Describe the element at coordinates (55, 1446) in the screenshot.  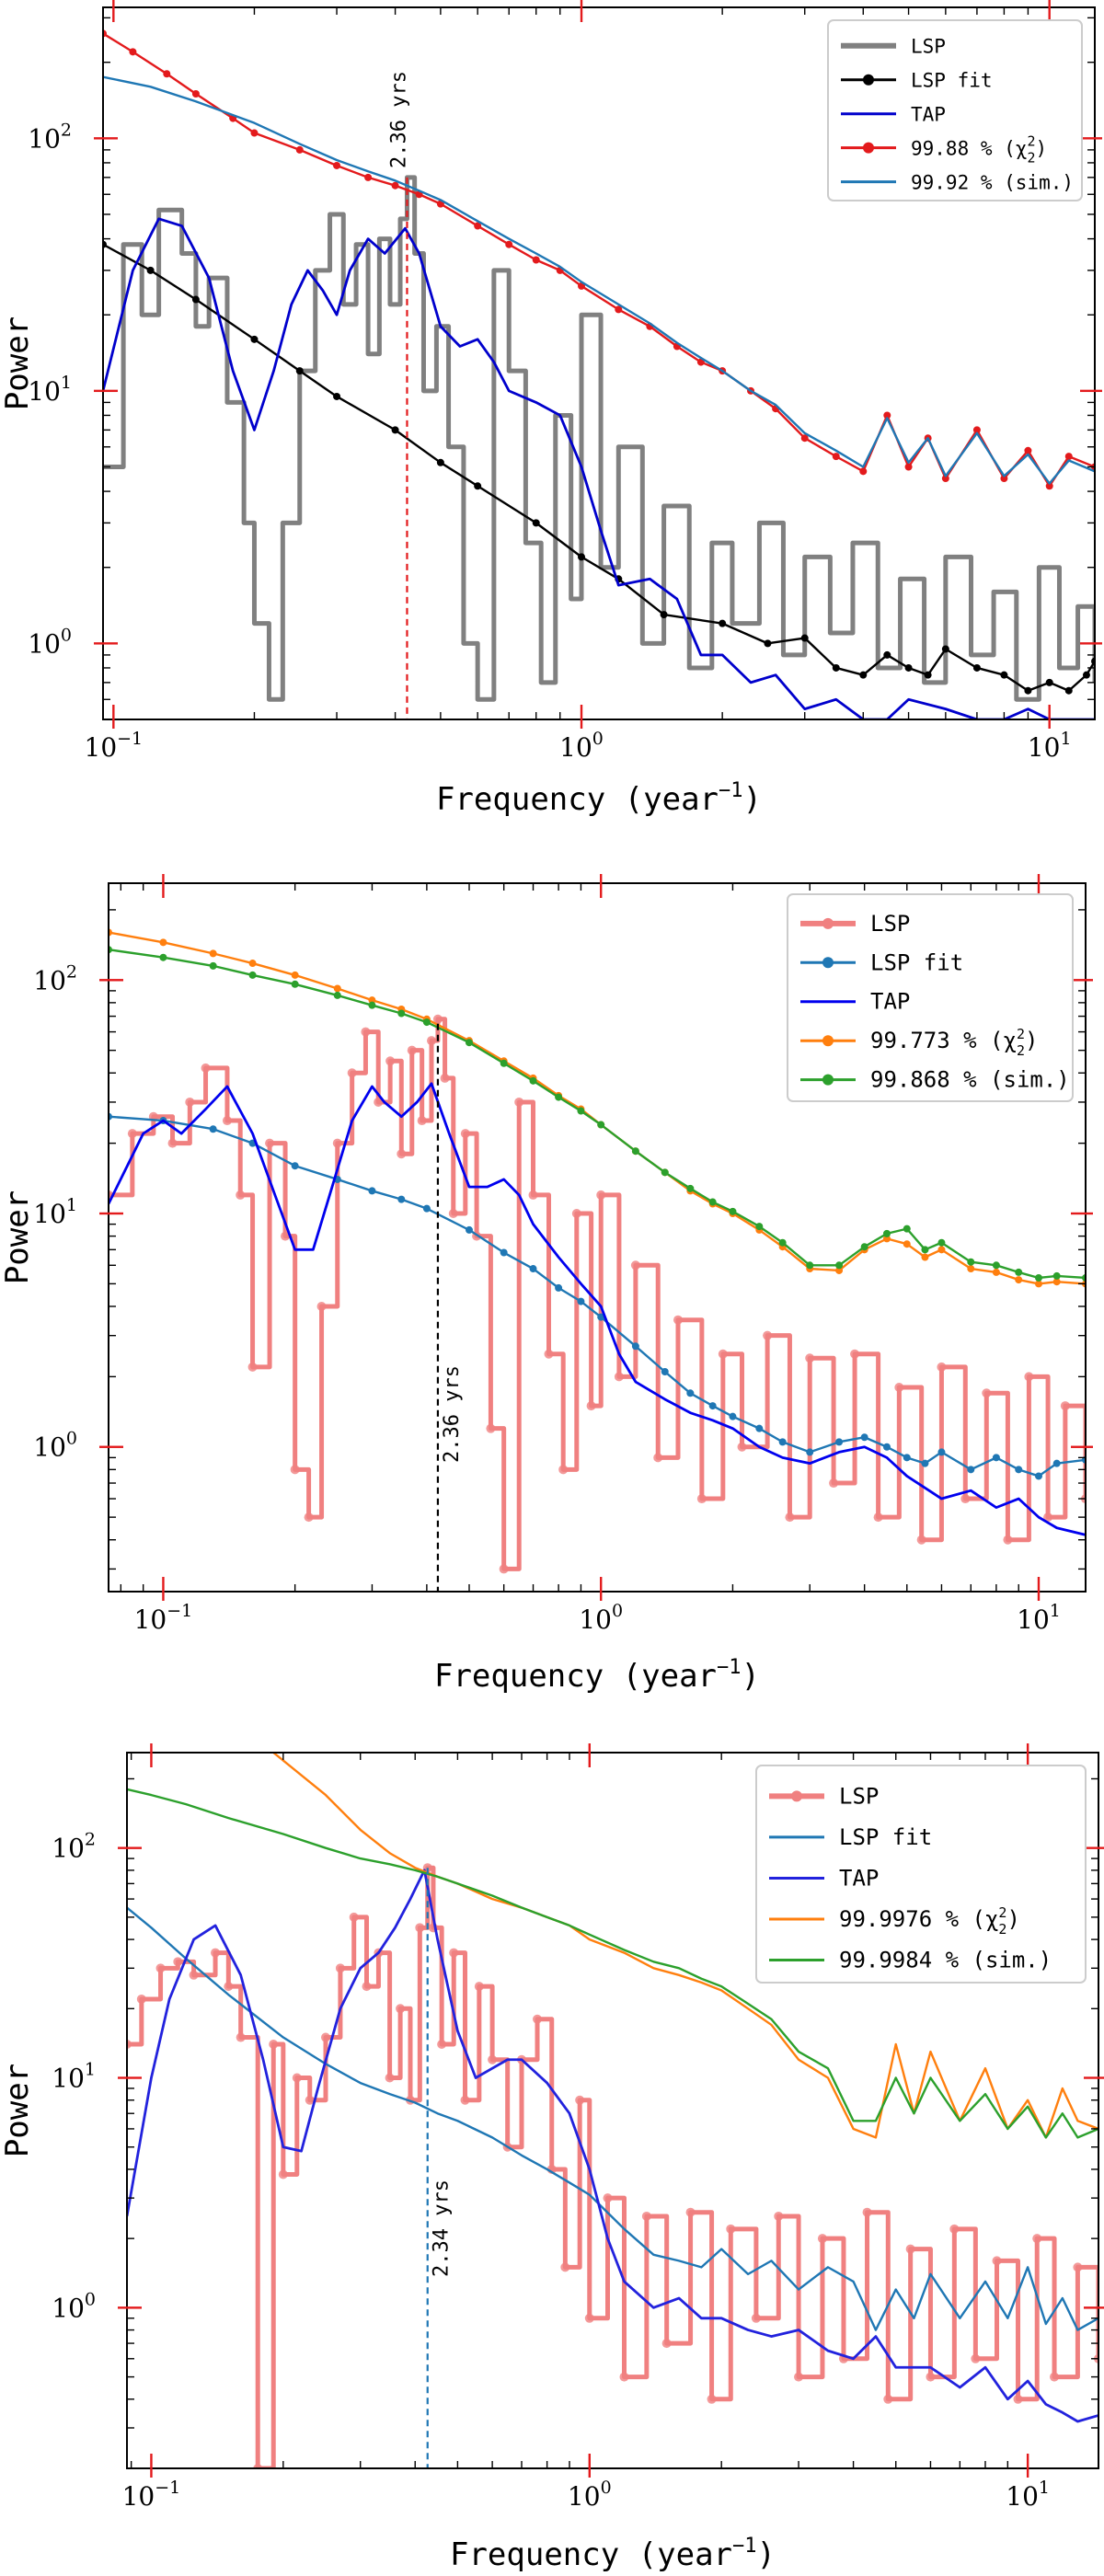
I see `y-tick-label: 10⁰` at that location.